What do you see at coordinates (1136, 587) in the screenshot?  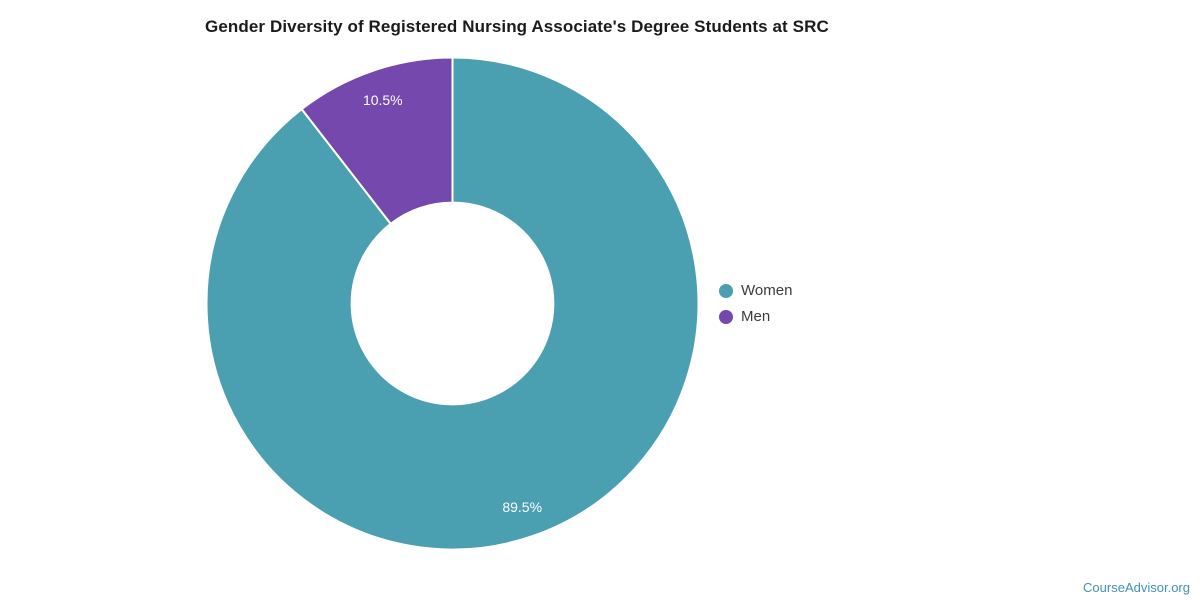 I see `watermark-link: CourseAdvisor.org` at bounding box center [1136, 587].